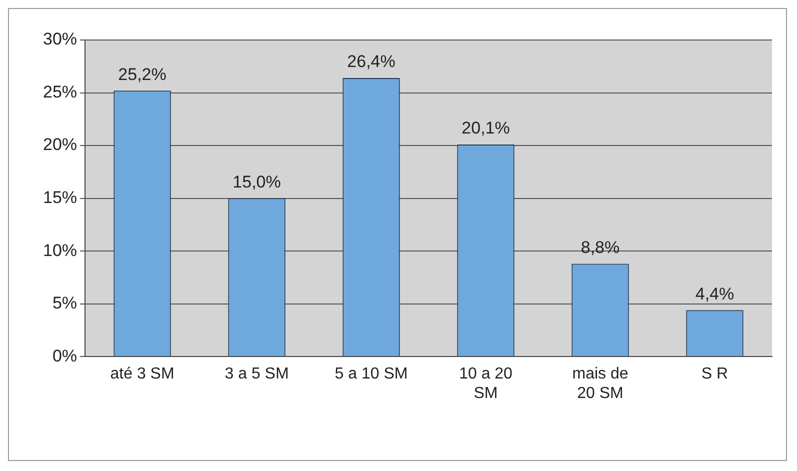  What do you see at coordinates (60, 92) in the screenshot?
I see `y-tick-label: 25%` at bounding box center [60, 92].